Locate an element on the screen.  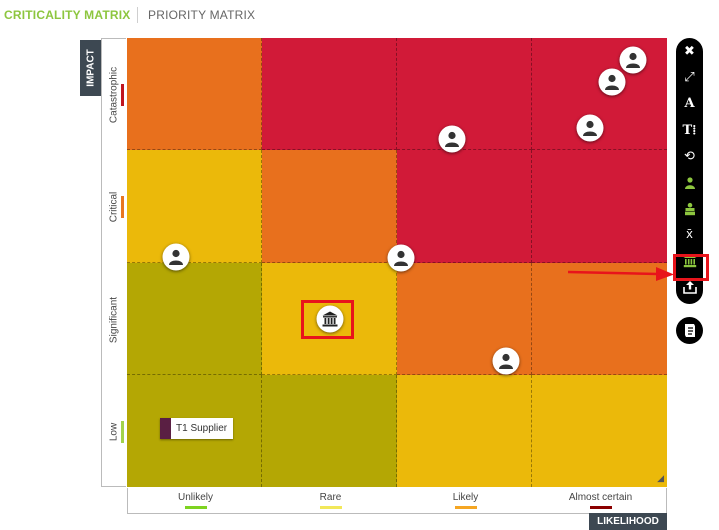
user-filter-icon is located at coordinates (690, 181).